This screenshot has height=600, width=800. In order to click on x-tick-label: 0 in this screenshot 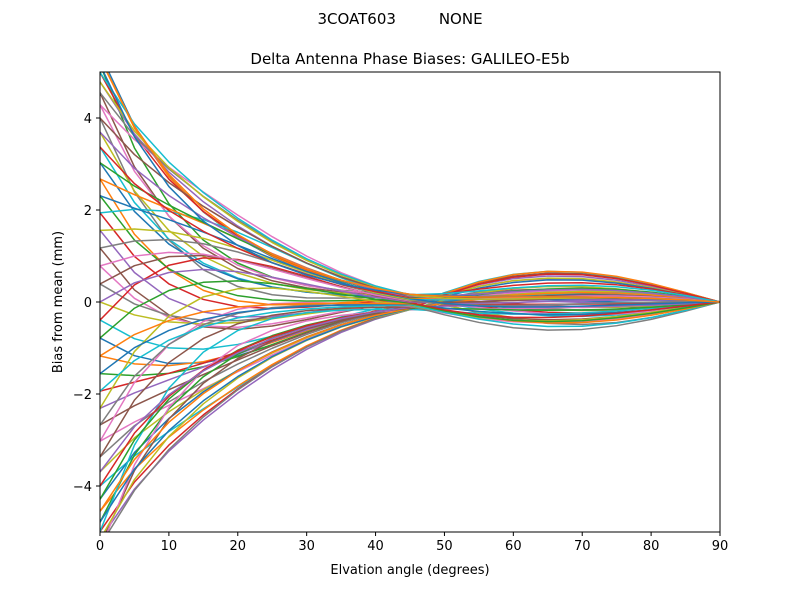, I will do `click(100, 546)`.